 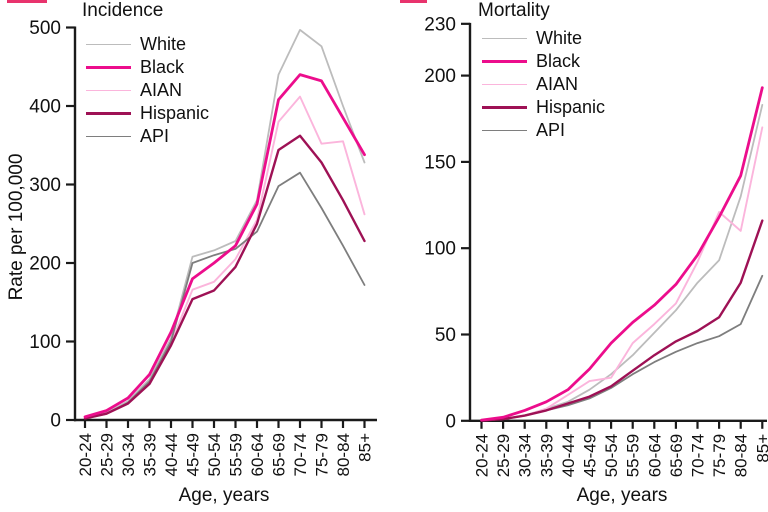 I want to click on y-tick-label: 150, so click(x=440, y=162).